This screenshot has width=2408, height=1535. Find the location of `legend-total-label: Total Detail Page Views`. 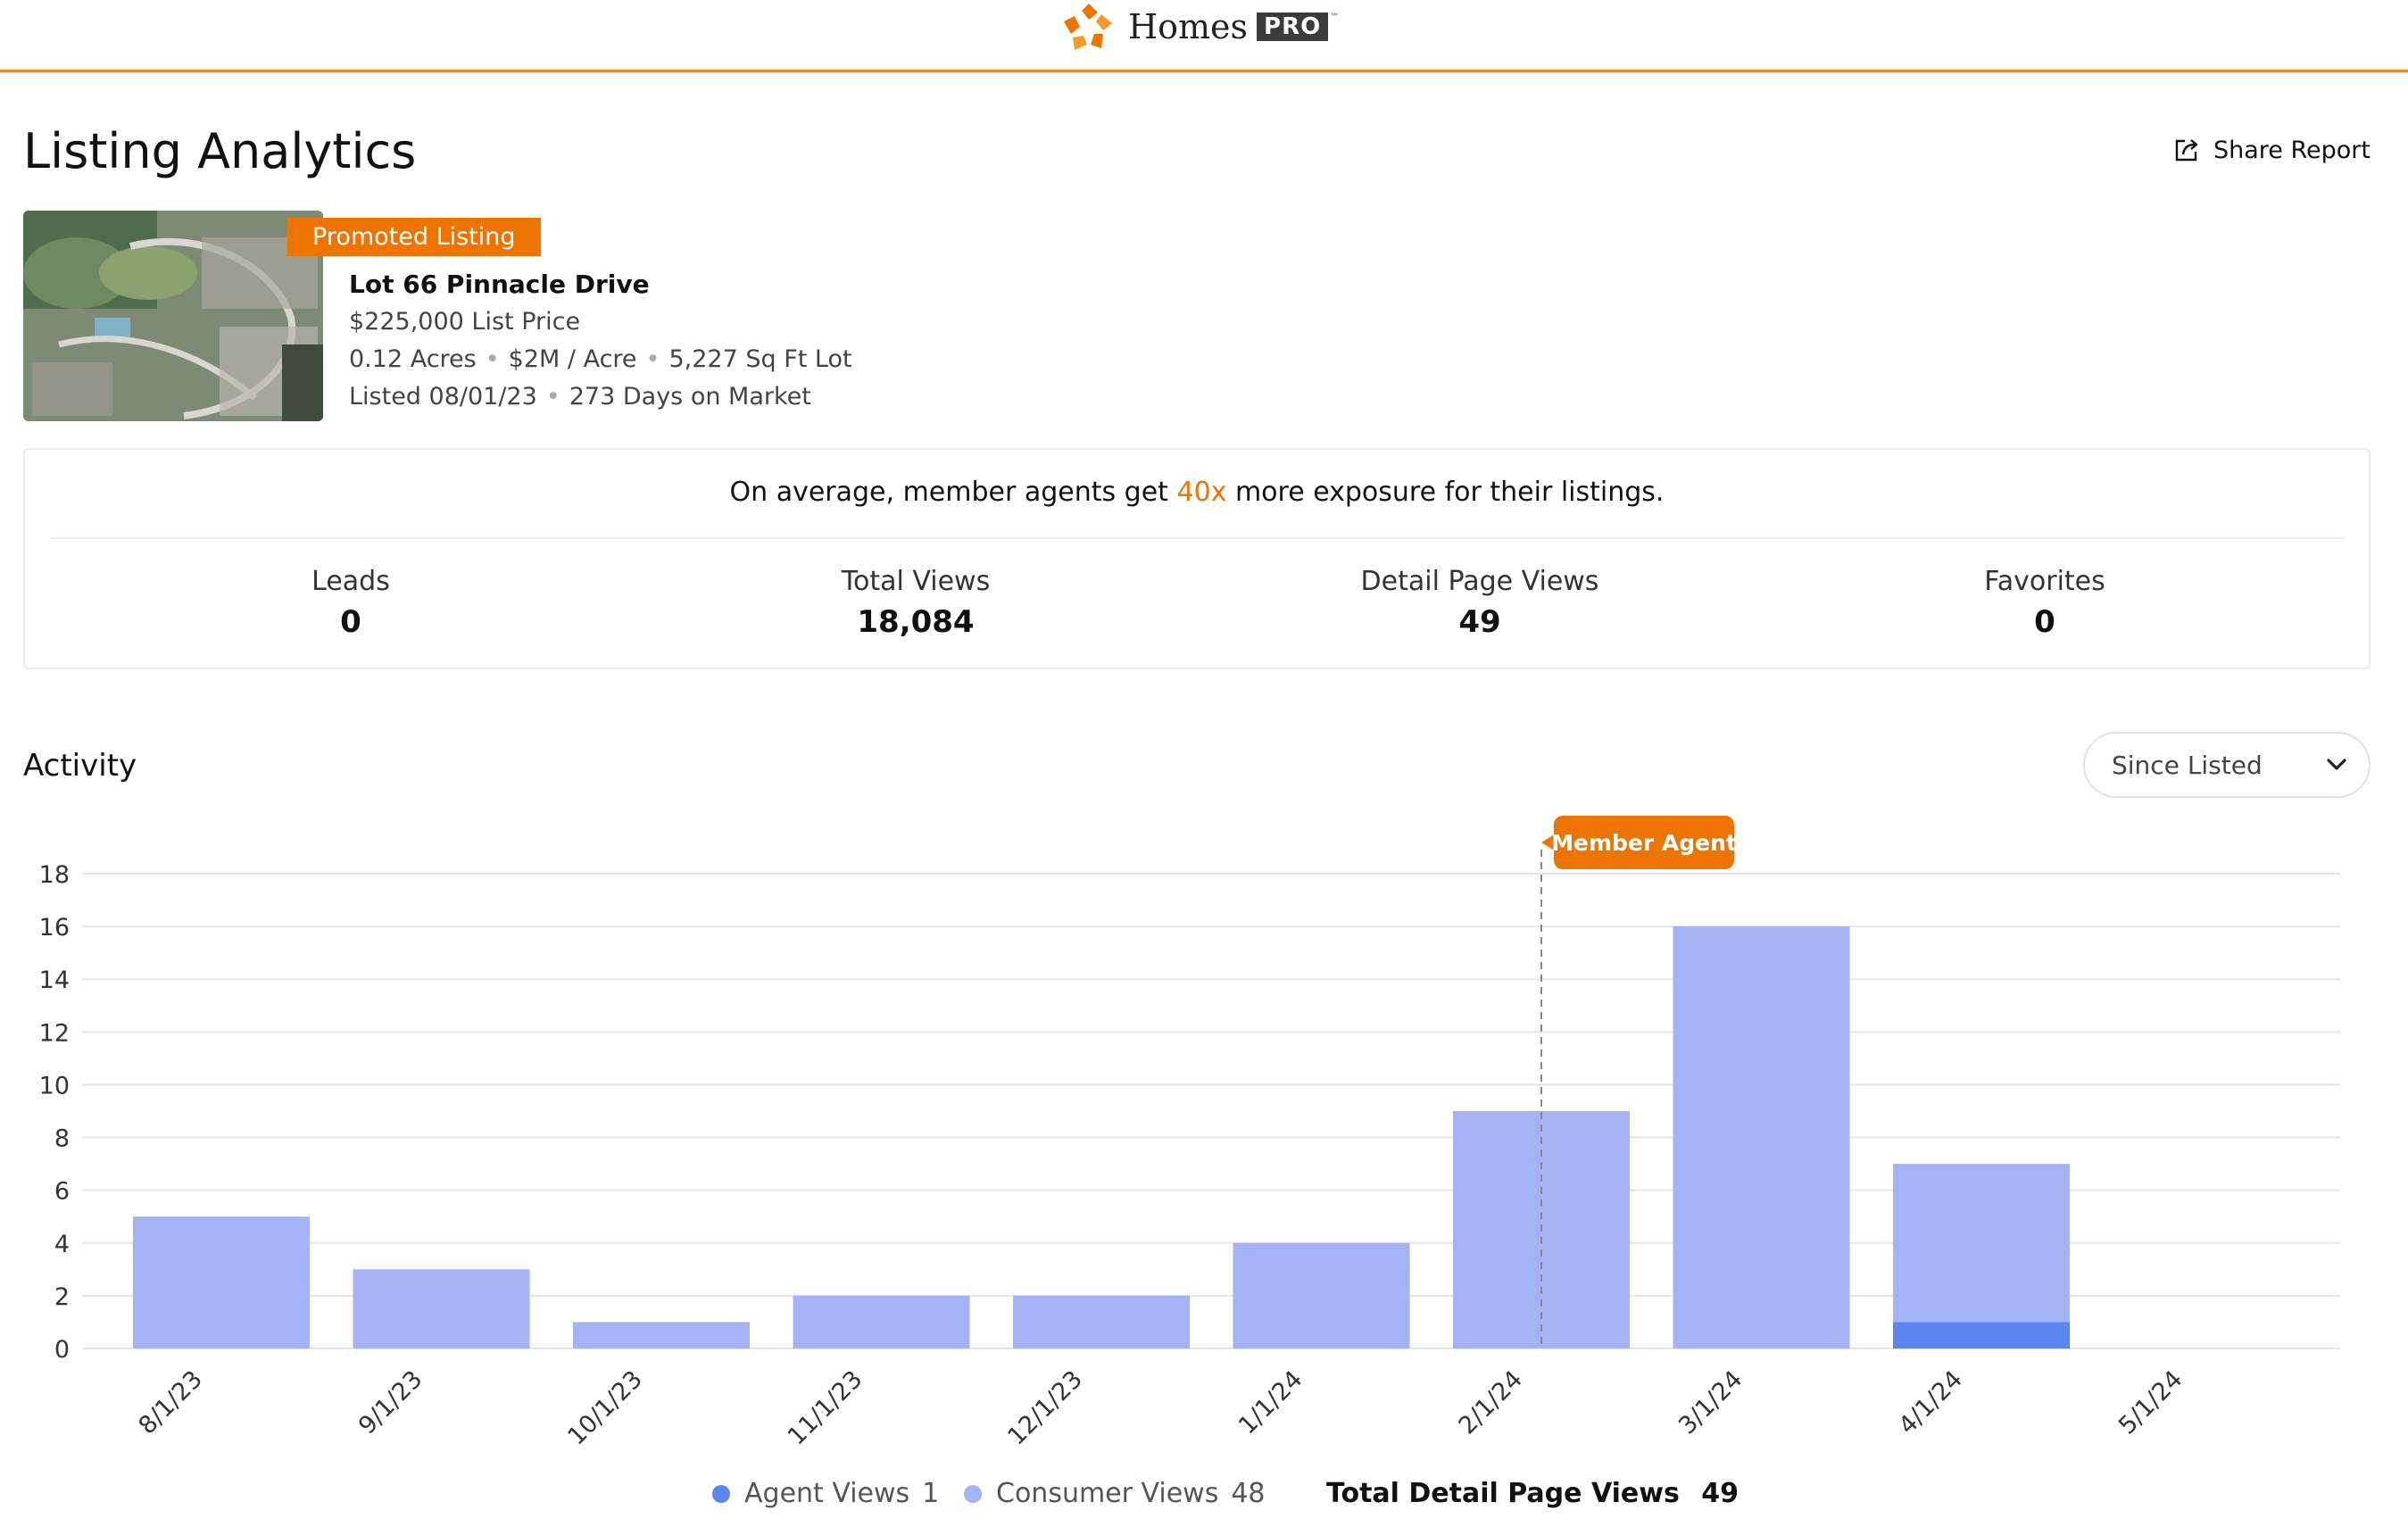

legend-total-label: Total Detail Page Views is located at coordinates (1503, 1494).